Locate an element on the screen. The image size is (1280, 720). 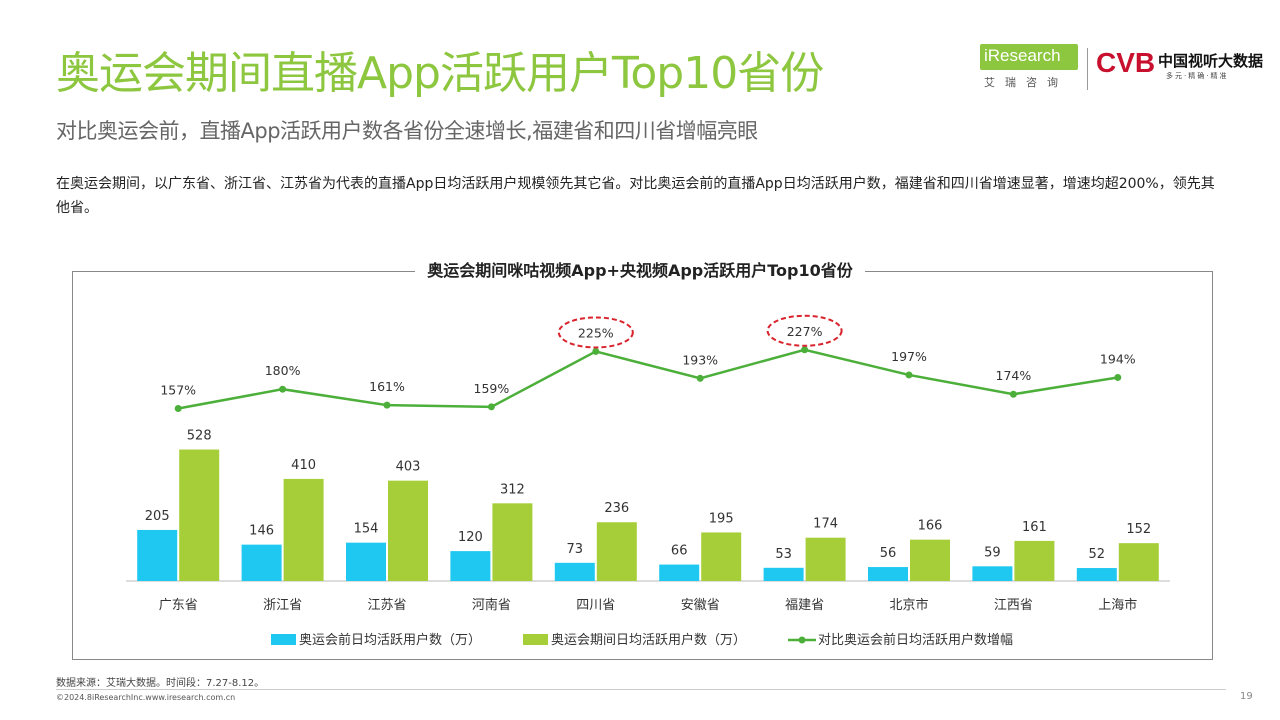
cvb-logo-name: 中国视听大数据 is located at coordinates (1211, 61).